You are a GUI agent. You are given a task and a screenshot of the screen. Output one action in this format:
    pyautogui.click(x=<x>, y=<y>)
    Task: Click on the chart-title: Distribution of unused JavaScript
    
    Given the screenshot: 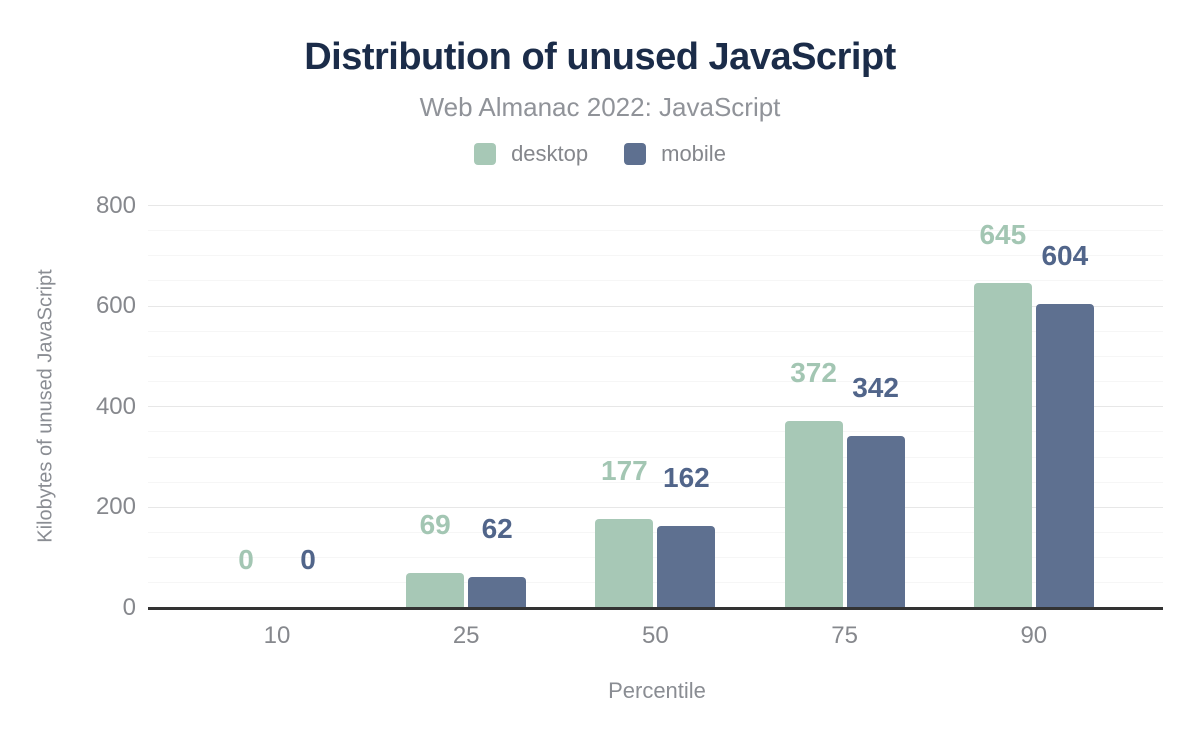 What is the action you would take?
    pyautogui.click(x=600, y=57)
    